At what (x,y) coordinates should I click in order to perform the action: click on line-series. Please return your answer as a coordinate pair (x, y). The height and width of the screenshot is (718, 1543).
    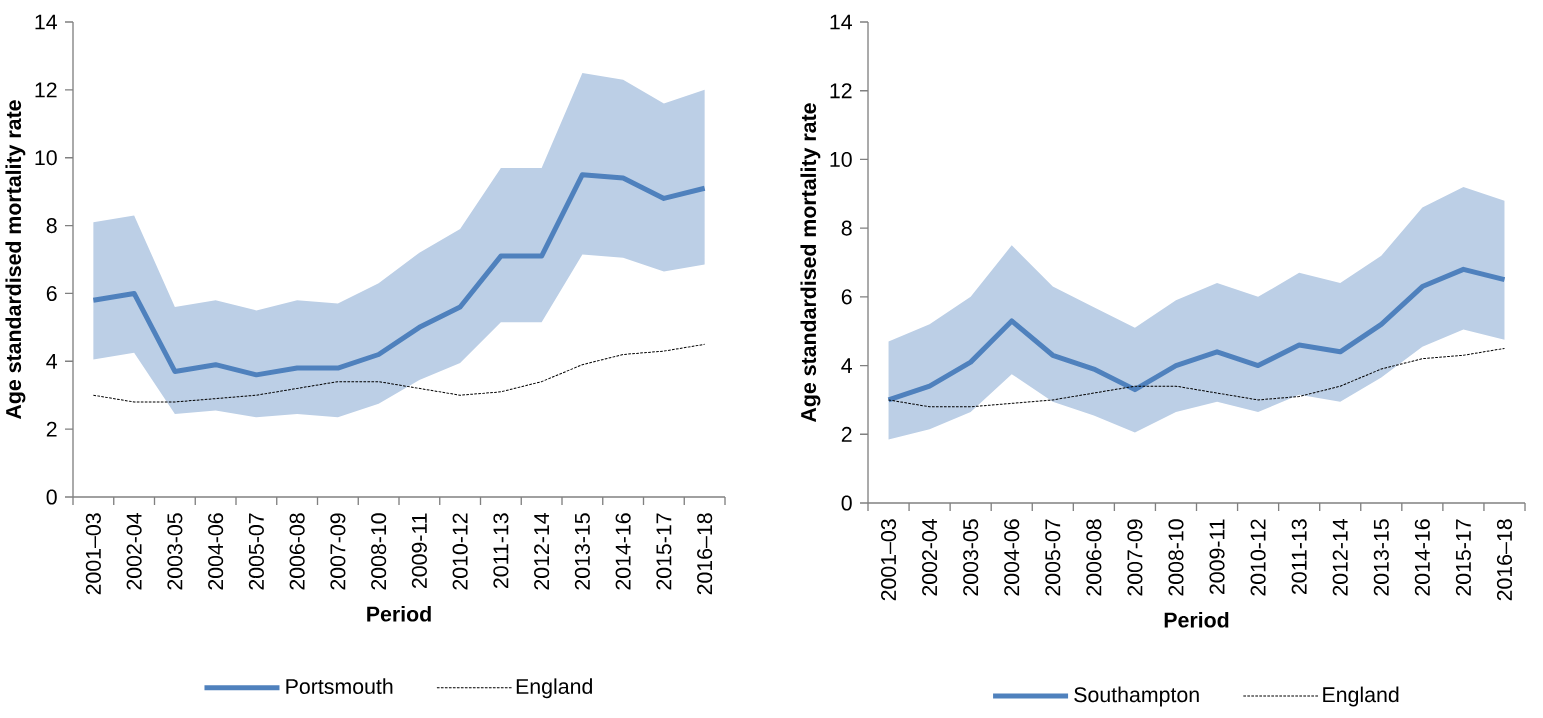
    Looking at the image, I should click on (1196, 377).